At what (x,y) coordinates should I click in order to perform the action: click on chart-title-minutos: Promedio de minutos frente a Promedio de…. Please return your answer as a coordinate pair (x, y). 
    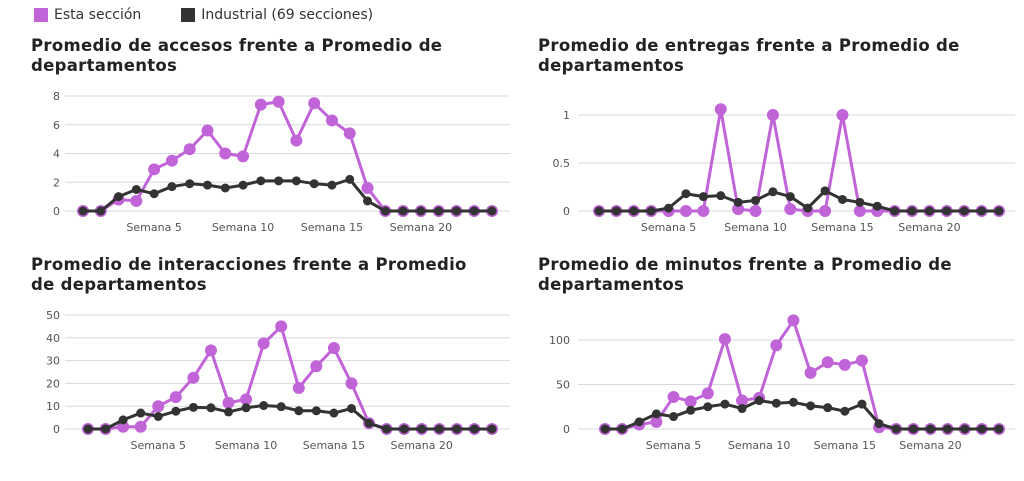
    Looking at the image, I should click on (745, 274).